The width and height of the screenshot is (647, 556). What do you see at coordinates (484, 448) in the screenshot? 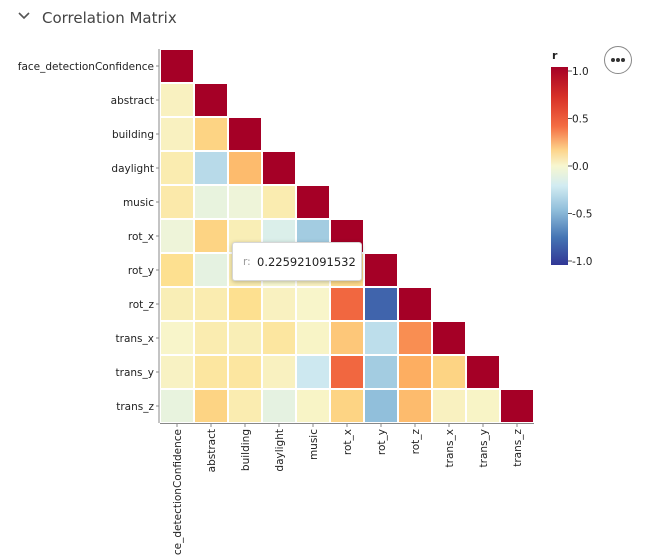
I see `x-tick-label: trans_y` at bounding box center [484, 448].